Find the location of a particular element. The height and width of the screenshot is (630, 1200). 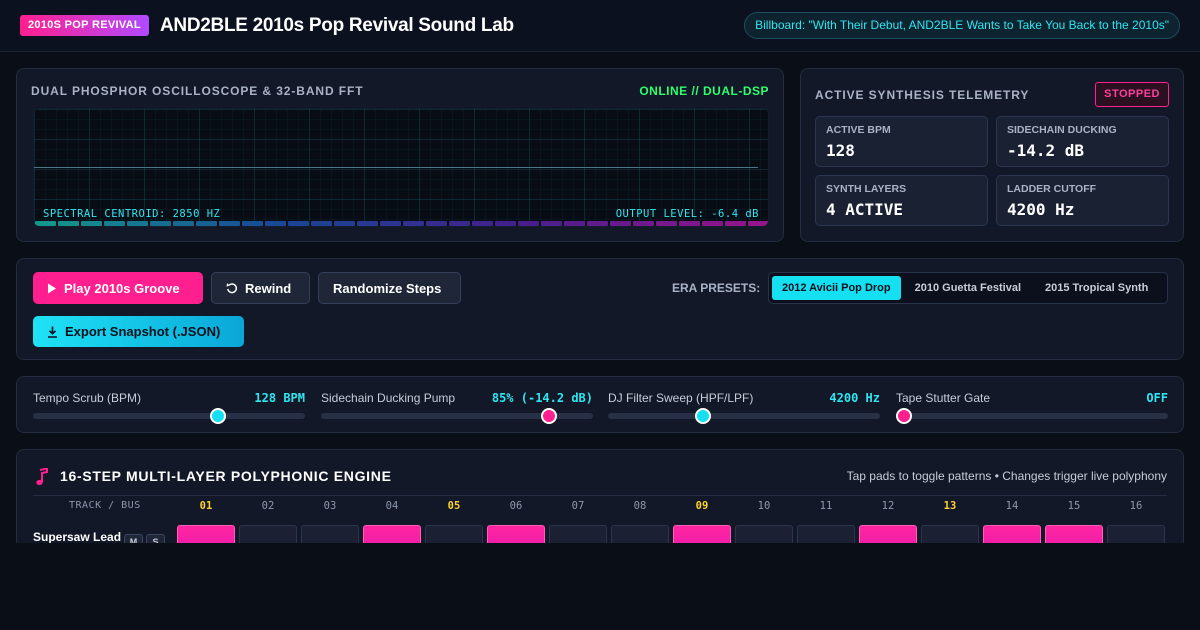

randomize-steps-button: Randomize Steps is located at coordinates (389, 288).